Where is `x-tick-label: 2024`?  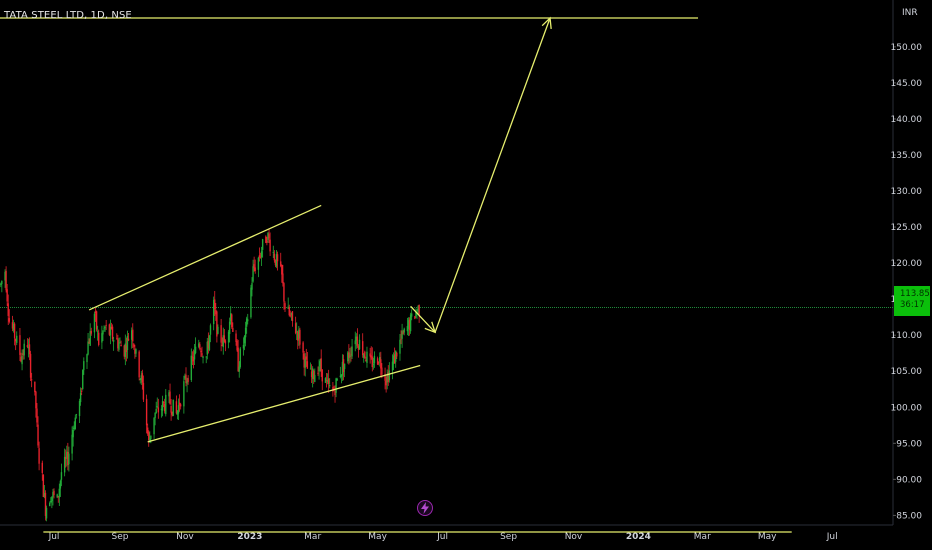 x-tick-label: 2024 is located at coordinates (638, 537).